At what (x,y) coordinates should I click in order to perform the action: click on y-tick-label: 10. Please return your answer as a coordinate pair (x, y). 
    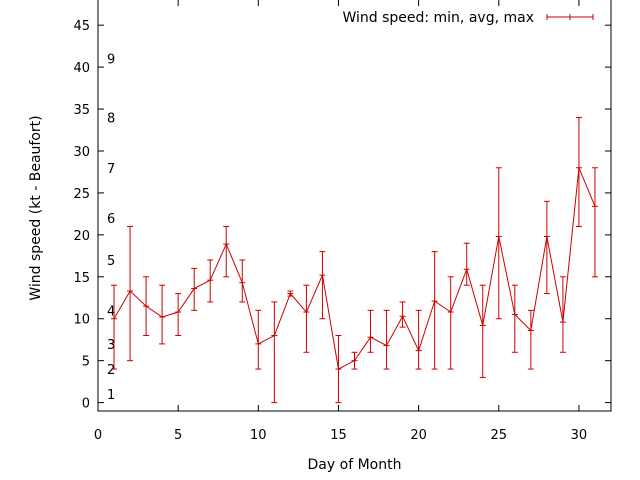
    Looking at the image, I should click on (81, 320).